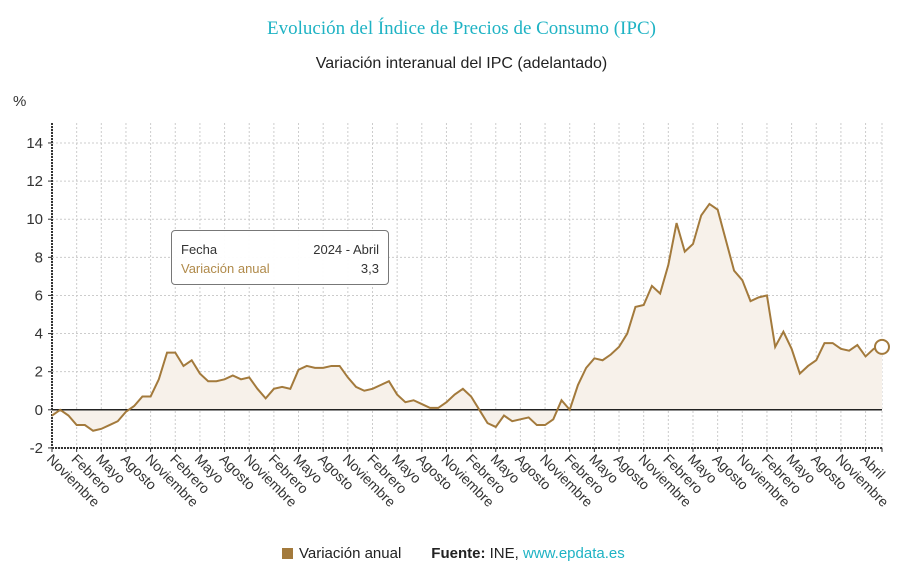  I want to click on y-tick-label: 2, so click(39, 372).